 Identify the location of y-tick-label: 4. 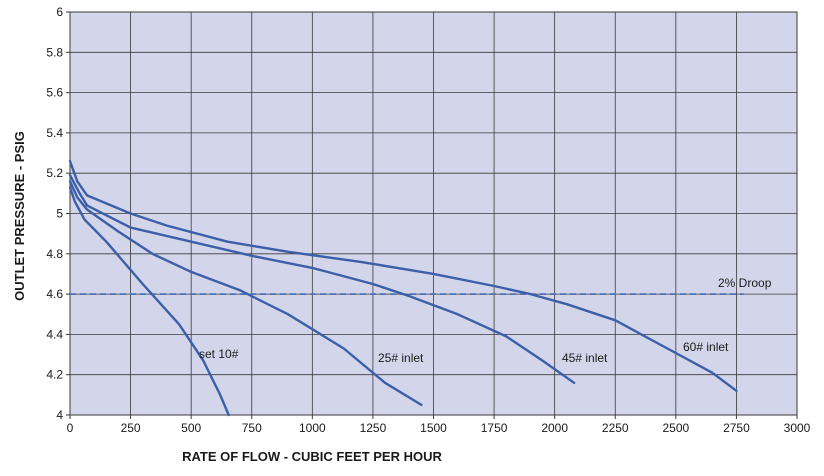
(59, 415).